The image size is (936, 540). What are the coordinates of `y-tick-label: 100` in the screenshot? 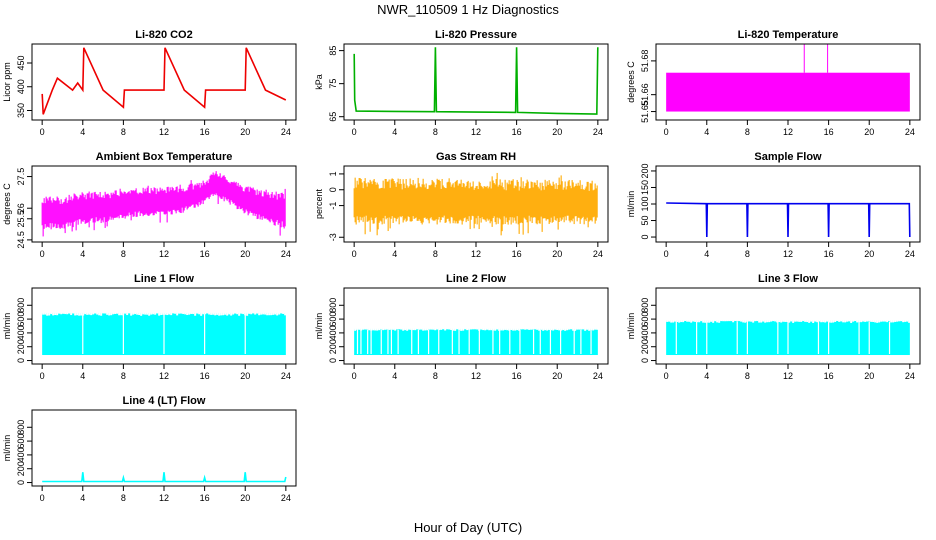 It's located at (645, 203).